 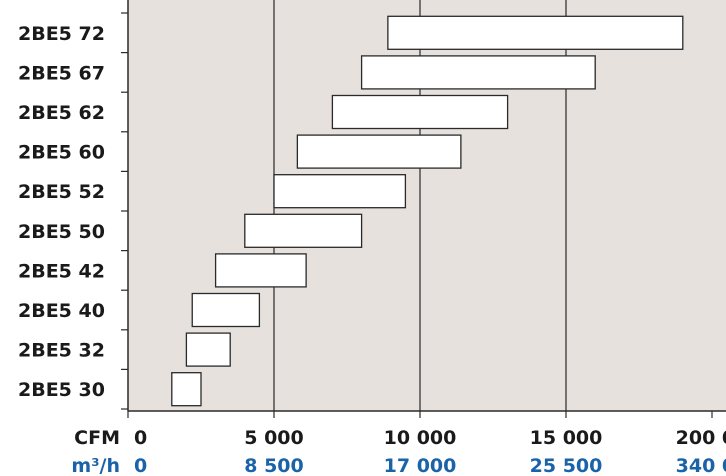 I want to click on category-label: 2BE5 60, so click(x=61, y=153).